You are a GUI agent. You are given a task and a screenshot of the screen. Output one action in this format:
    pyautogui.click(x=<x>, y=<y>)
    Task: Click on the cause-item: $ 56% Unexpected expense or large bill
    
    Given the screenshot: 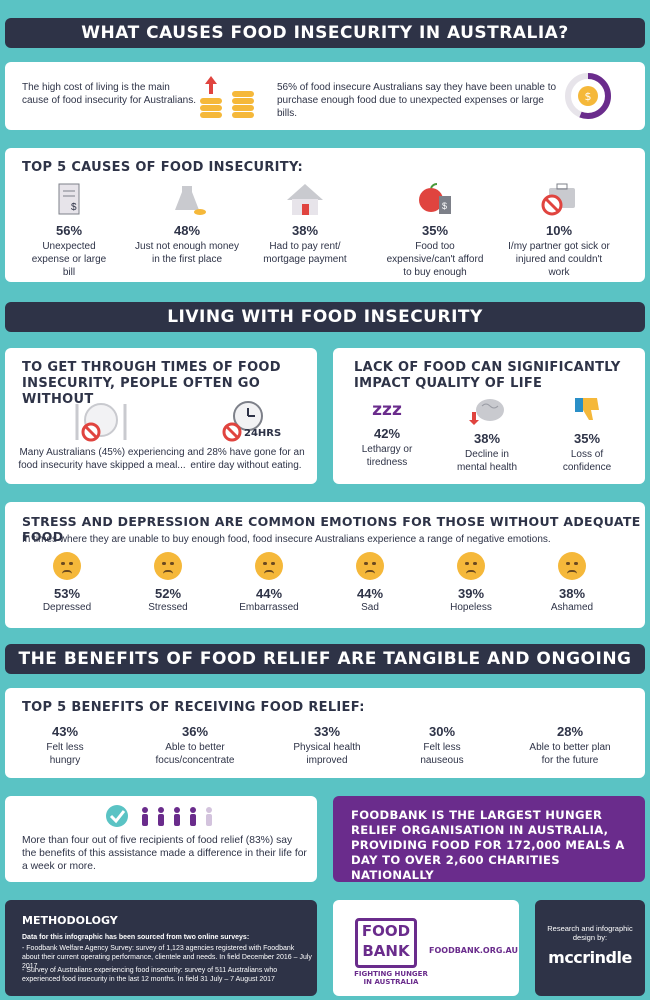 What is the action you would take?
    pyautogui.click(x=69, y=230)
    